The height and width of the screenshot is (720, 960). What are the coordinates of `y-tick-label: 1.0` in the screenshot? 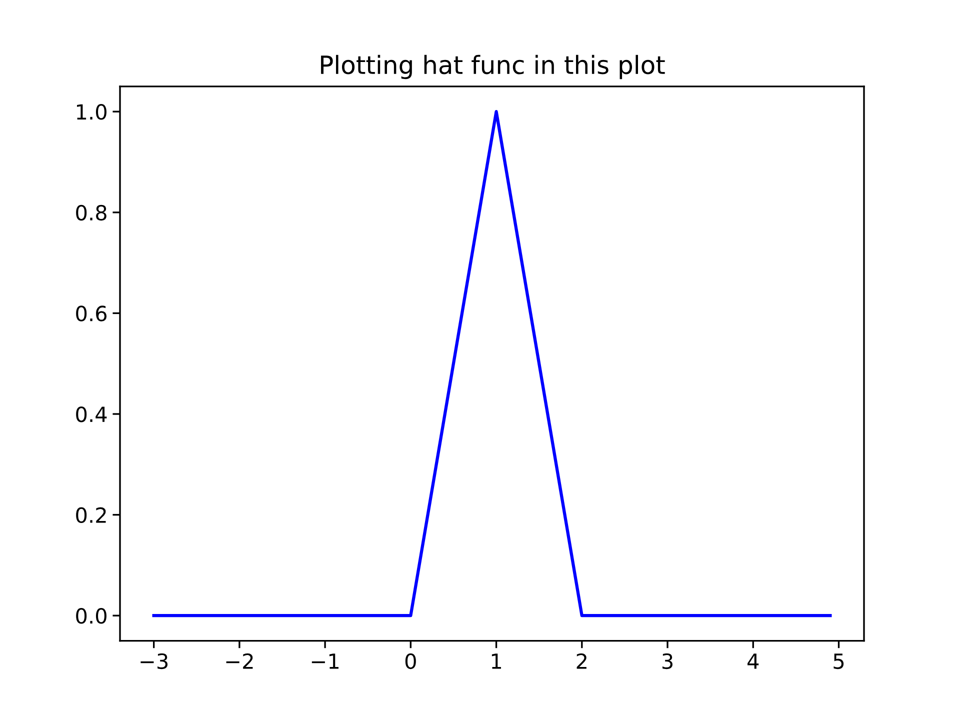 It's located at (91, 112).